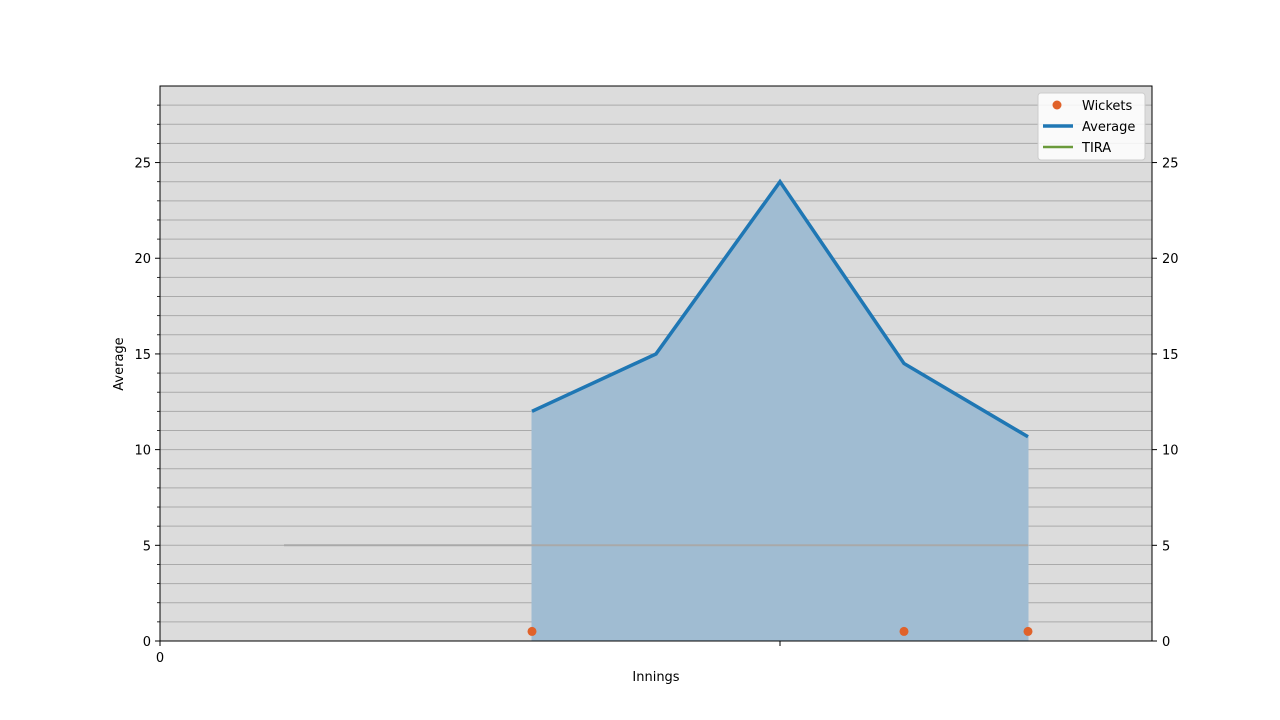  Describe the element at coordinates (1170, 259) in the screenshot. I see `y-tick-label-right: 20` at that location.